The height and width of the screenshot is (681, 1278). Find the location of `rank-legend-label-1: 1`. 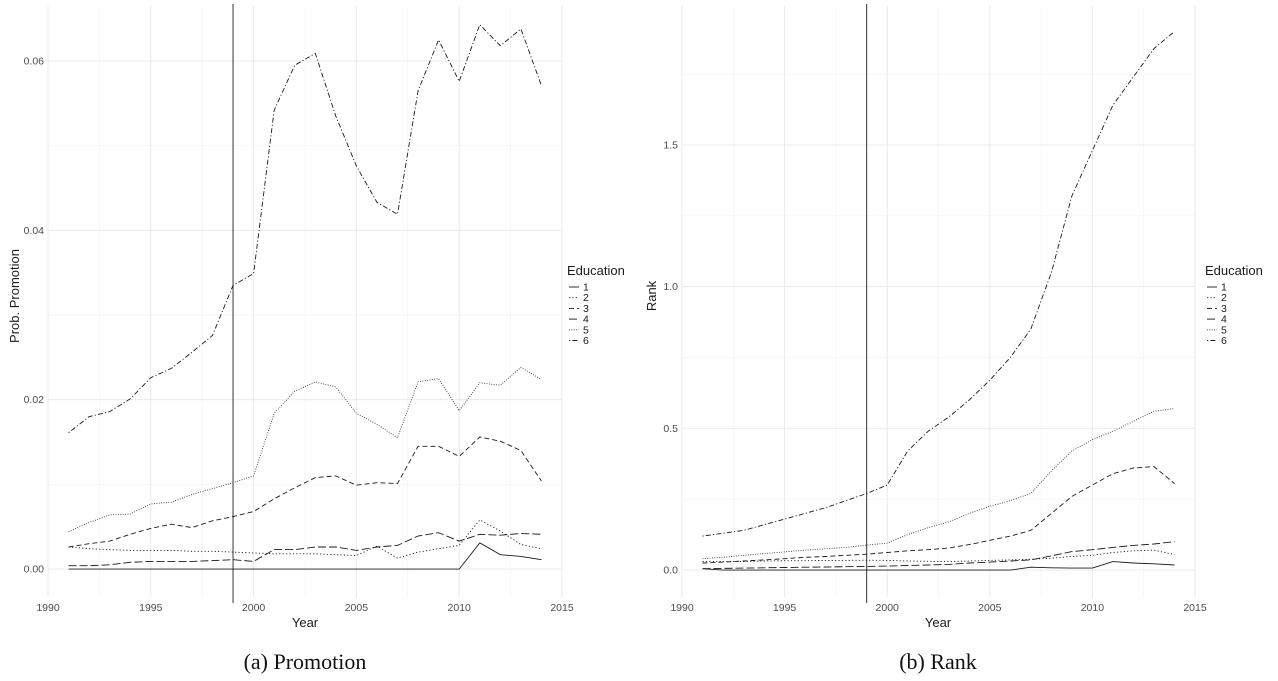

rank-legend-label-1: 1 is located at coordinates (1224, 288).